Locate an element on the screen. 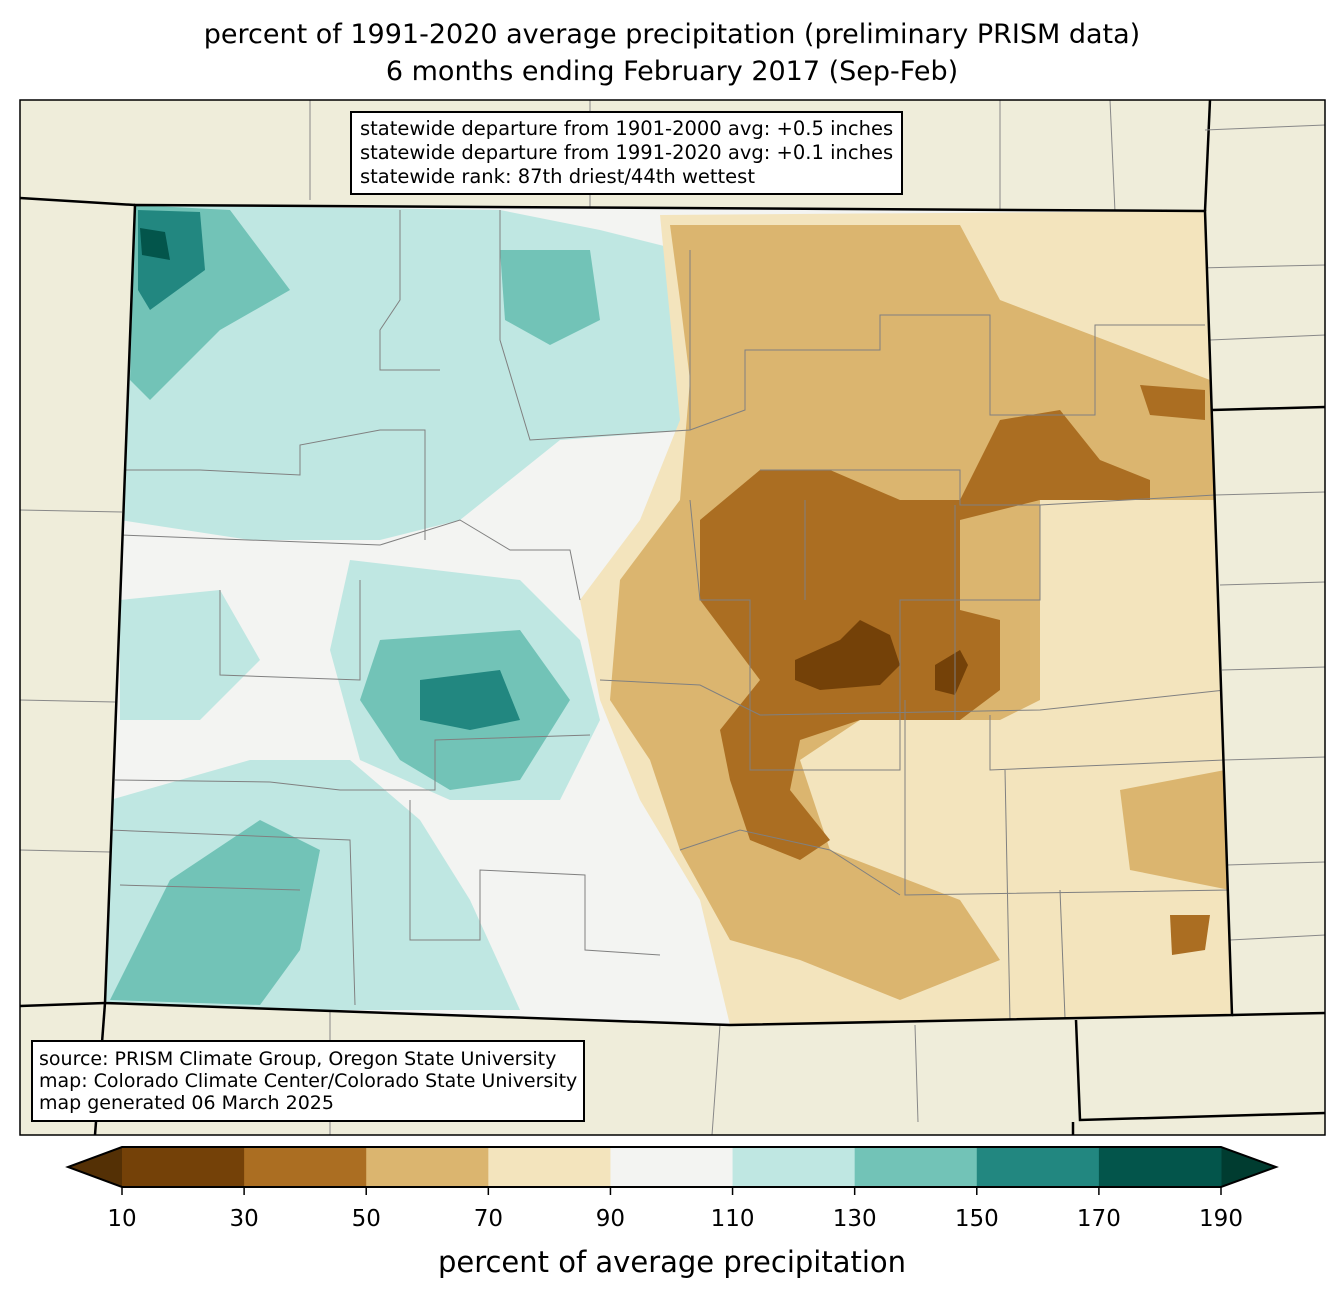 The image size is (1344, 1299). stats-rank: statewide rank: 87th driest/44th wettest is located at coordinates (557, 176).